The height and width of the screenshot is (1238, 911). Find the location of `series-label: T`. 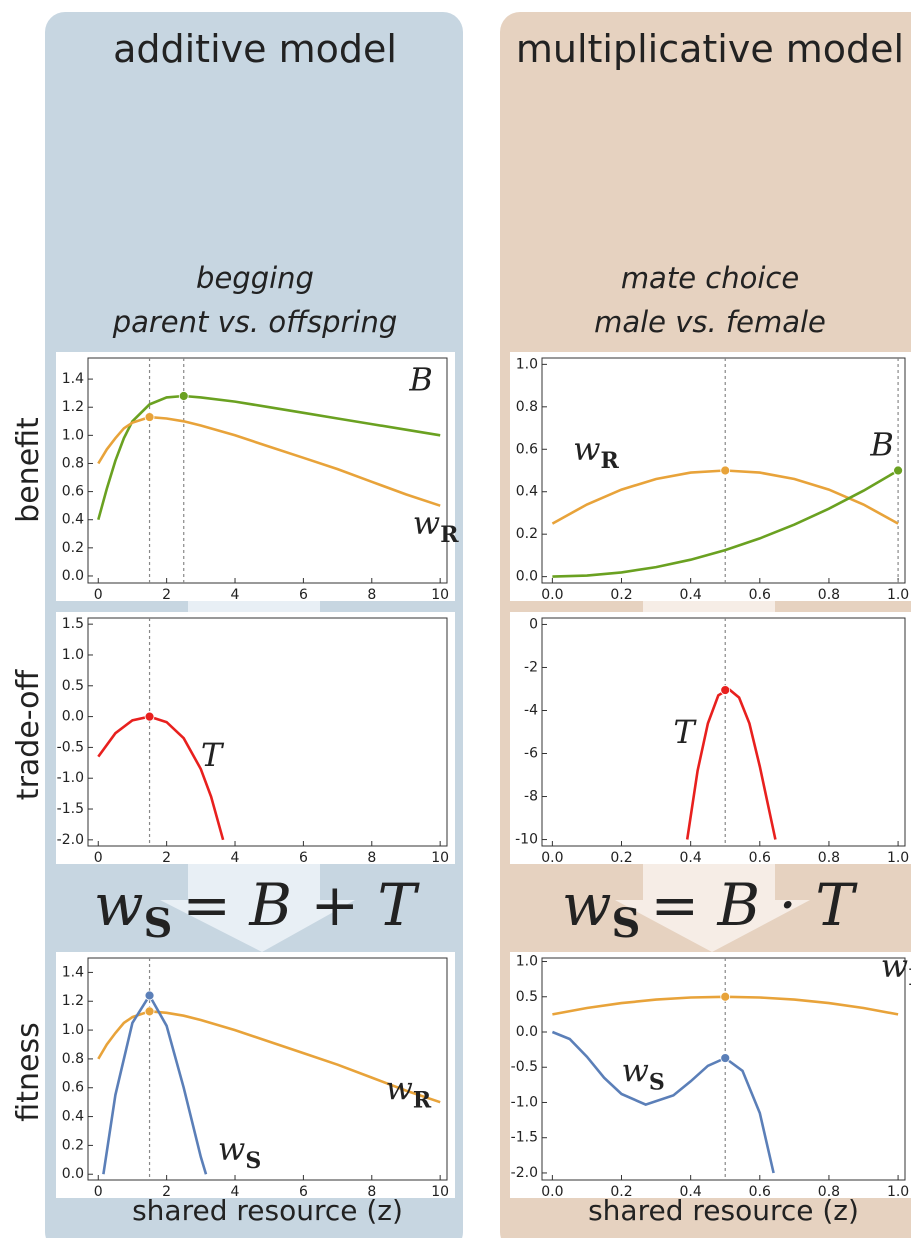

series-label: T is located at coordinates (685, 732).